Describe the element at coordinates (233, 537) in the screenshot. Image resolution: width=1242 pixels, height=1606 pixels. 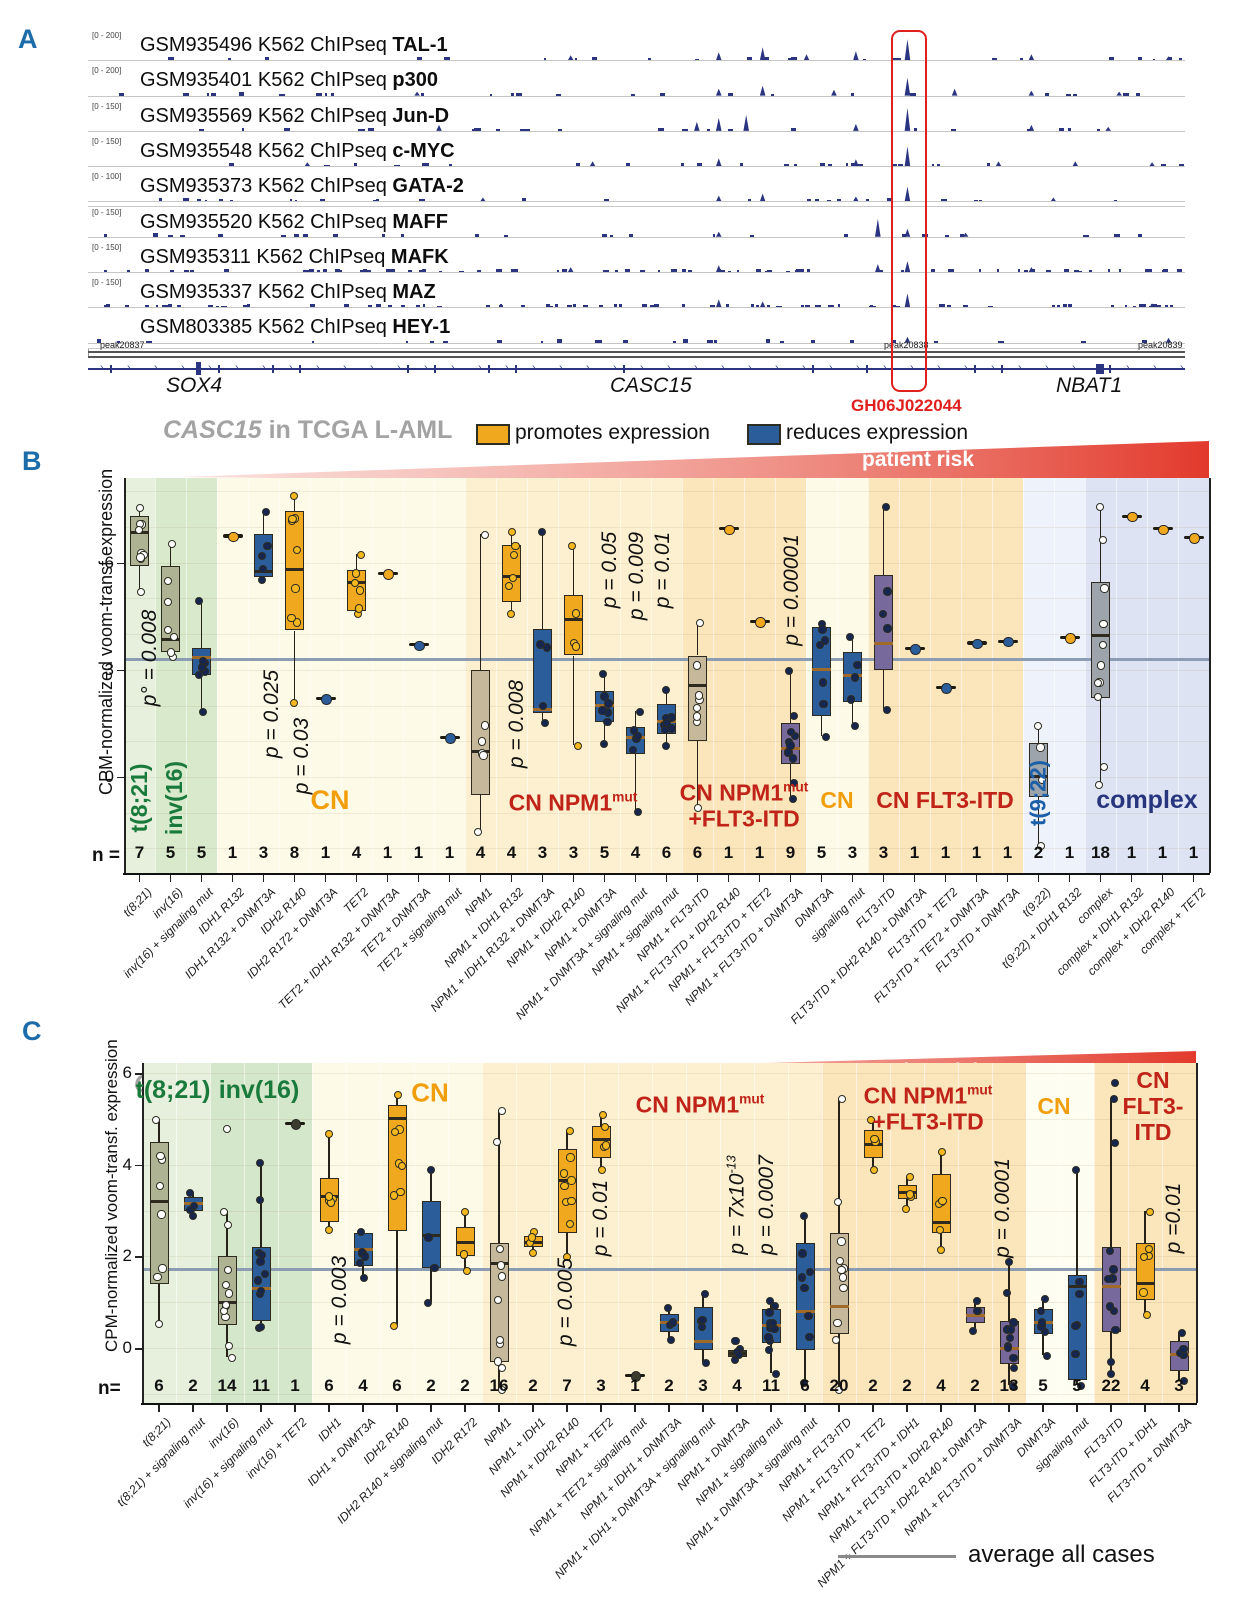
I see `single-case-dot` at that location.